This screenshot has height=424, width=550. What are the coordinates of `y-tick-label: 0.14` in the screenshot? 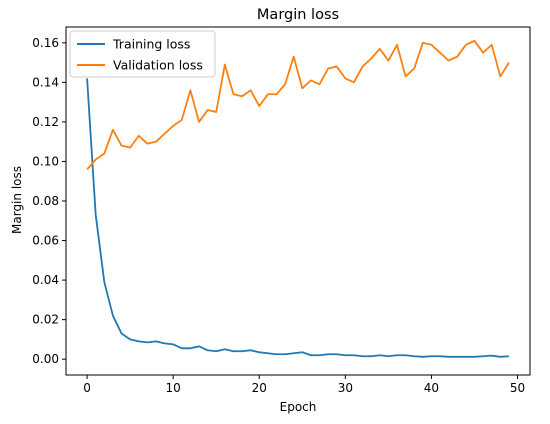 It's located at (45, 82).